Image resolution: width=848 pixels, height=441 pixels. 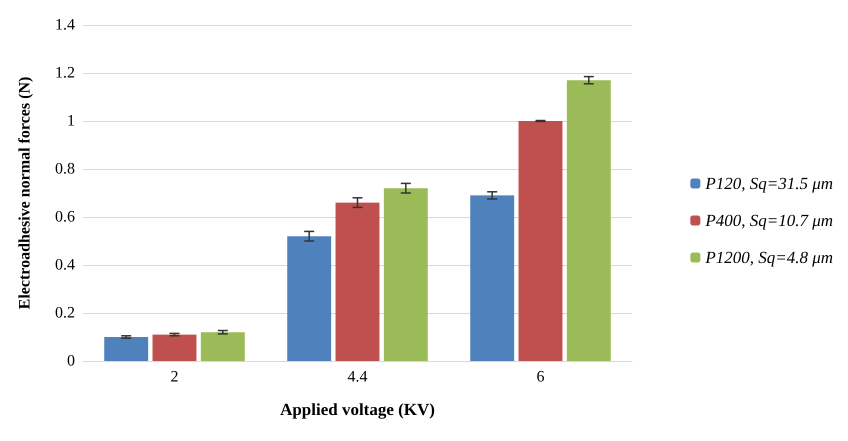 What do you see at coordinates (769, 257) in the screenshot?
I see `legend-label: P1200, Sq=4.8 μm` at bounding box center [769, 257].